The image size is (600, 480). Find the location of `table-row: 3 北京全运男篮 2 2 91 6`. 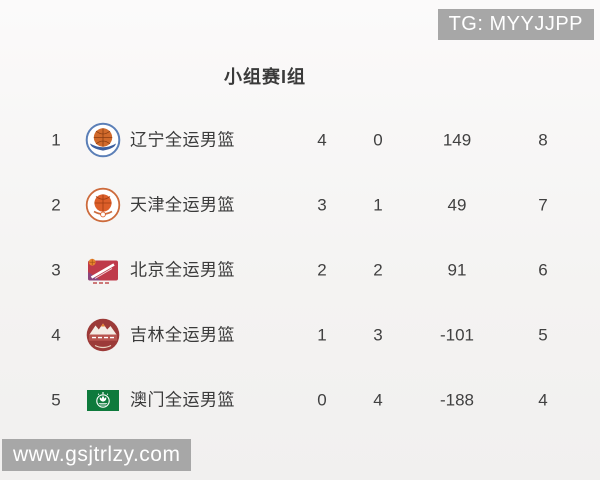

table-row: 3 北京全运男篮 2 2 91 6 is located at coordinates (300, 269).